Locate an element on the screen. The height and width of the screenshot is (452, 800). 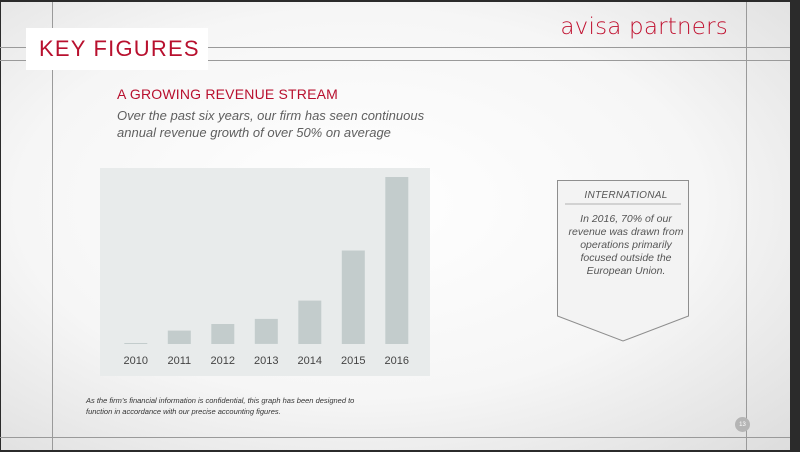
frame-right is located at coordinates (795, 226).